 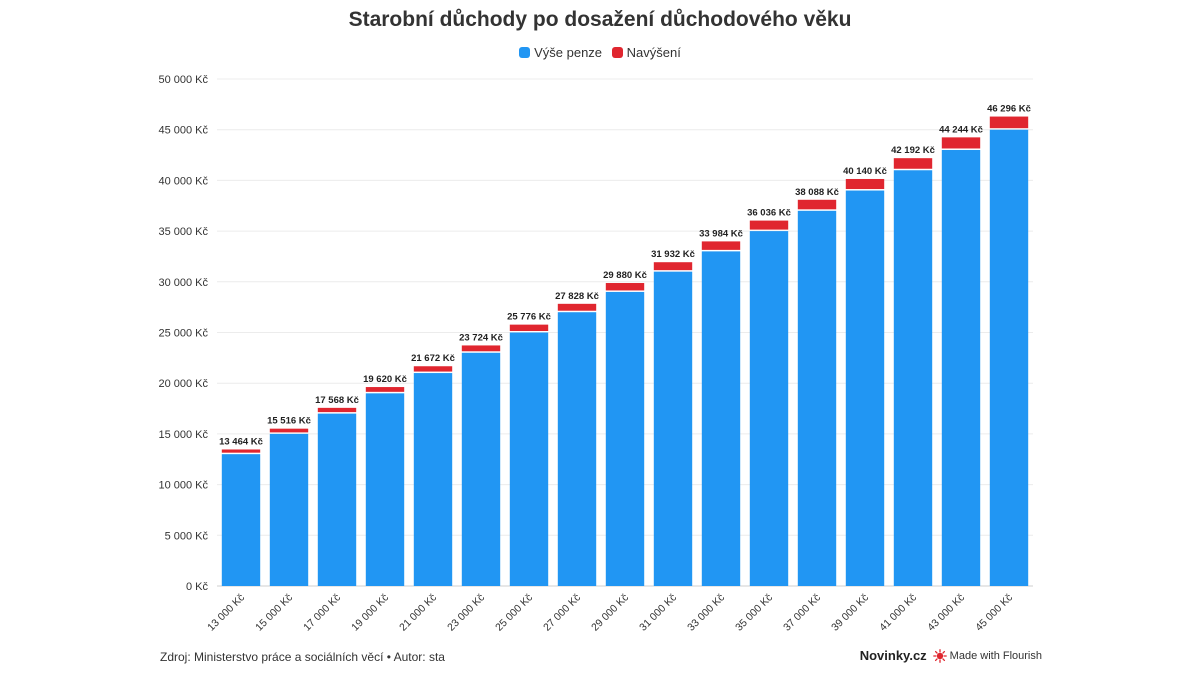 I want to click on y-tick-label: 15 000 Kč, so click(x=183, y=435).